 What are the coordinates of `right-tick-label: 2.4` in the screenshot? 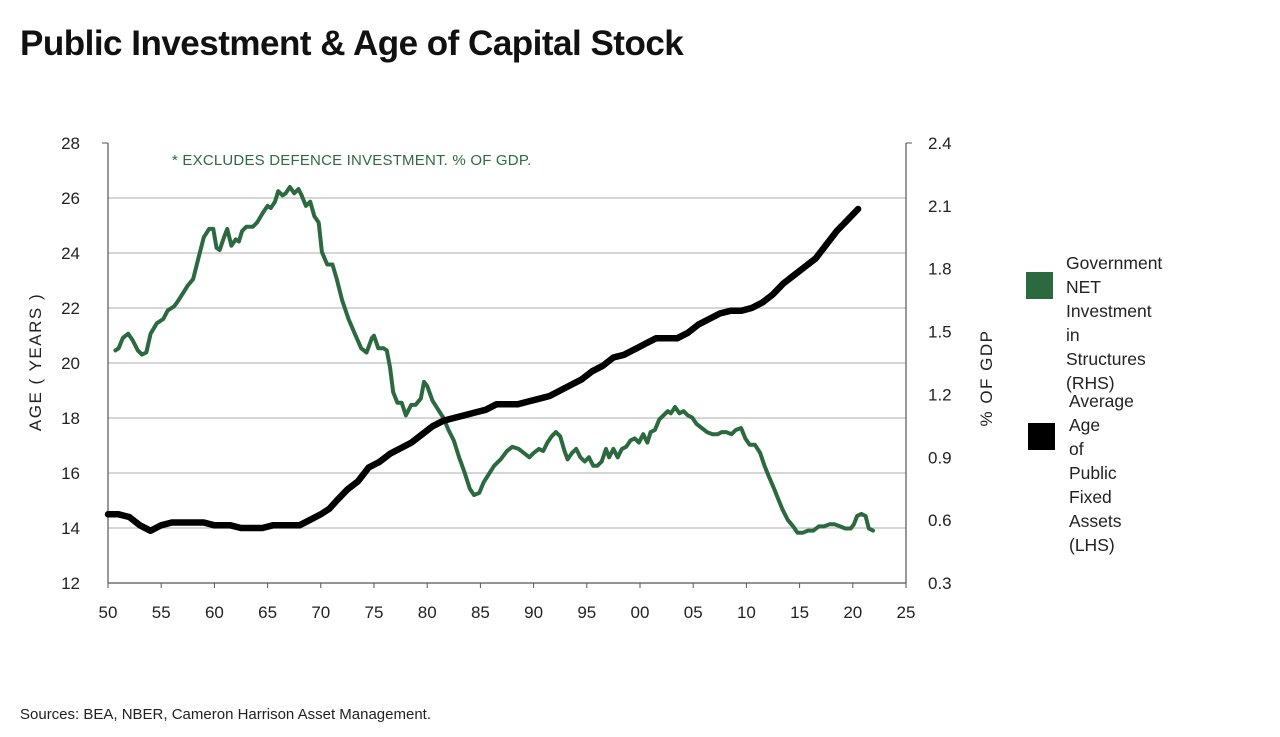 It's located at (940, 143).